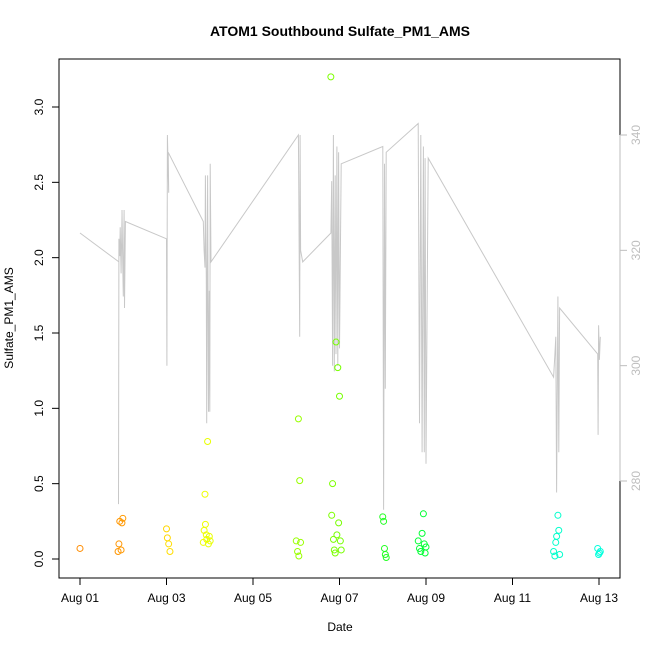  Describe the element at coordinates (340, 31) in the screenshot. I see `chart-title: ATOM1 Southbound Sulfate_PM1_AMS` at that location.